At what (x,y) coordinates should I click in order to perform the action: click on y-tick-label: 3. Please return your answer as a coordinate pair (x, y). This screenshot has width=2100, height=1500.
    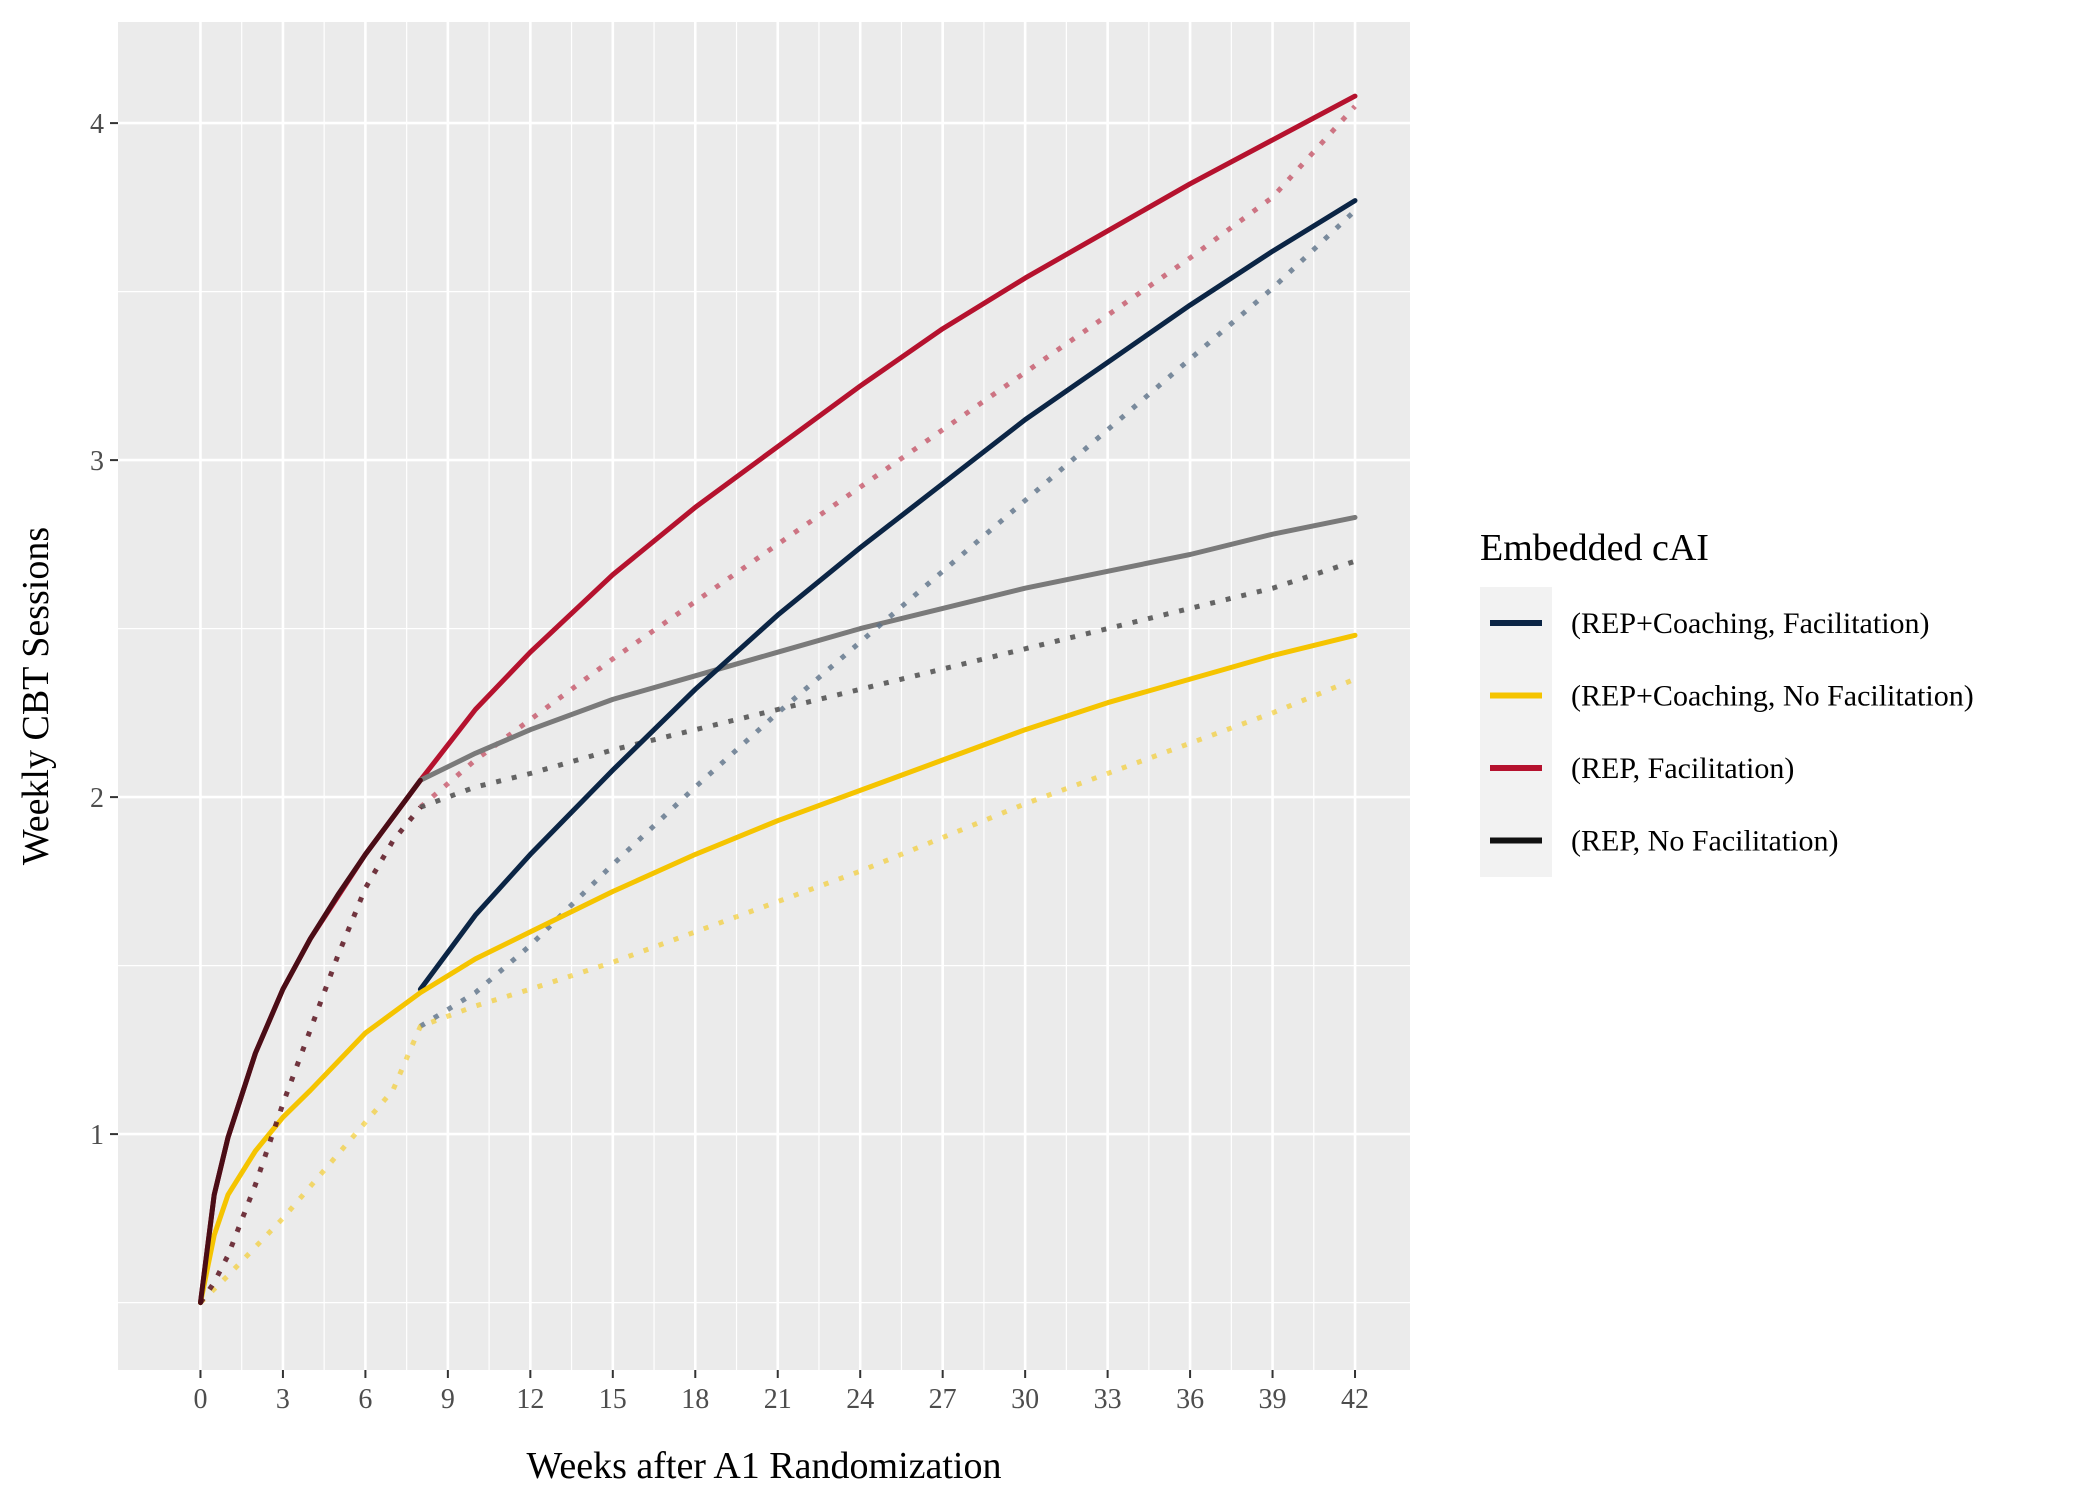
    Looking at the image, I should click on (97, 461).